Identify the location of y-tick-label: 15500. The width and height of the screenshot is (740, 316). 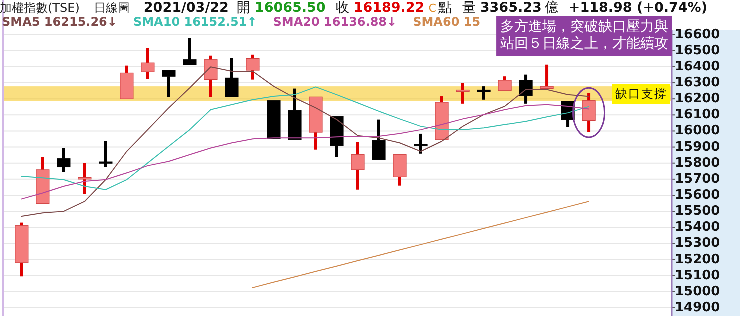
(697, 212).